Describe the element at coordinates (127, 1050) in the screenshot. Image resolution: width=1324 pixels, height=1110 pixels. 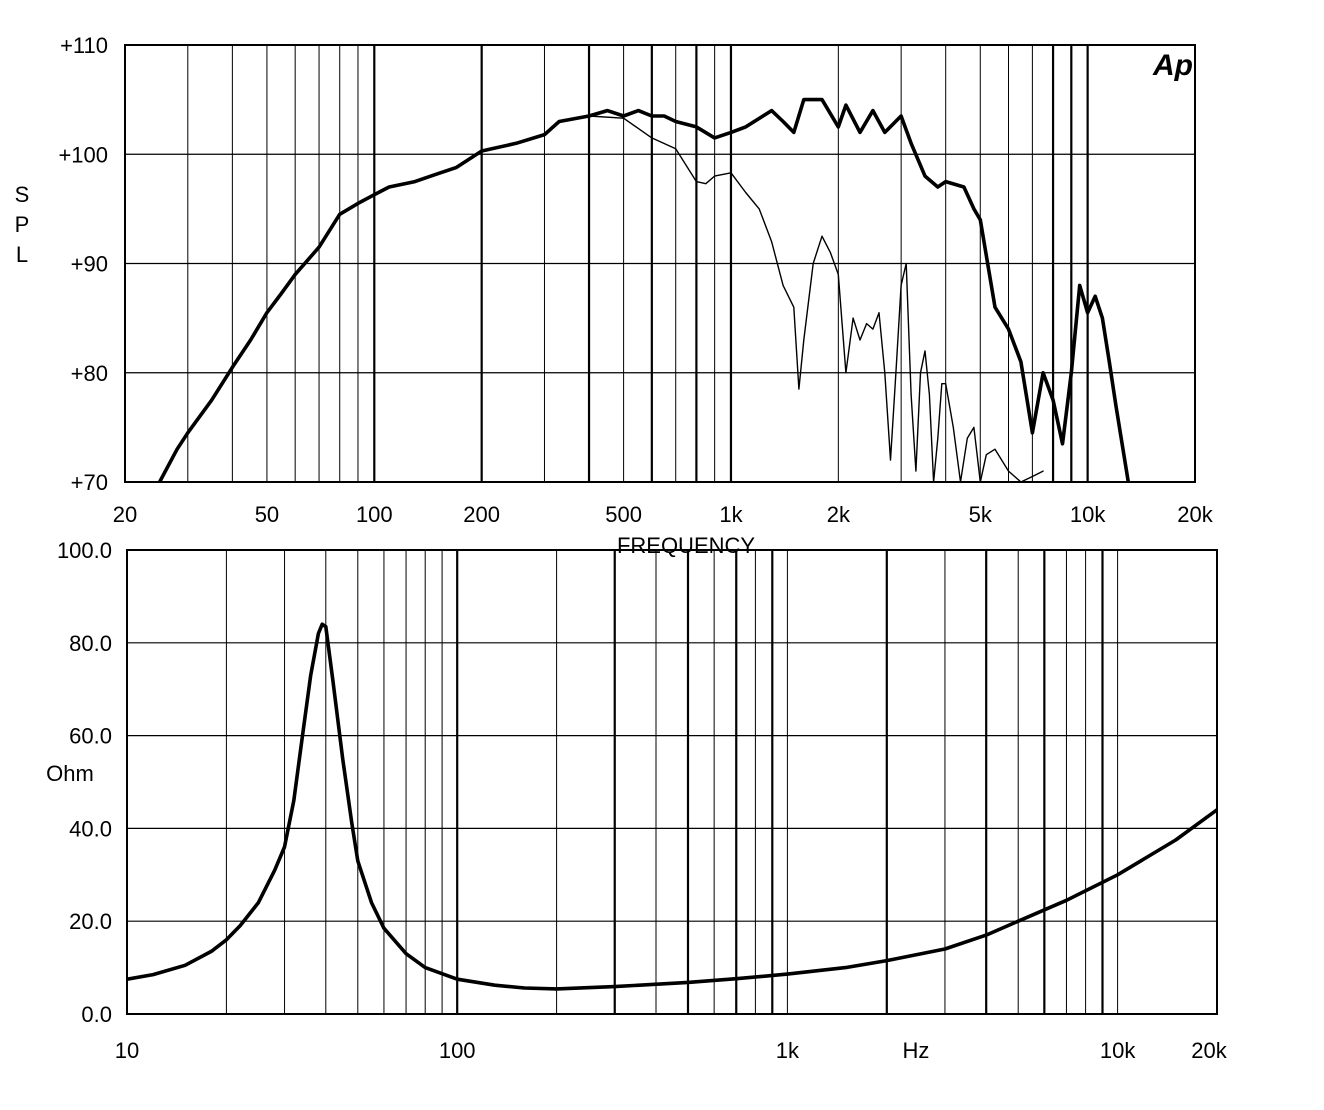
I see `x-tick-label: 10` at that location.